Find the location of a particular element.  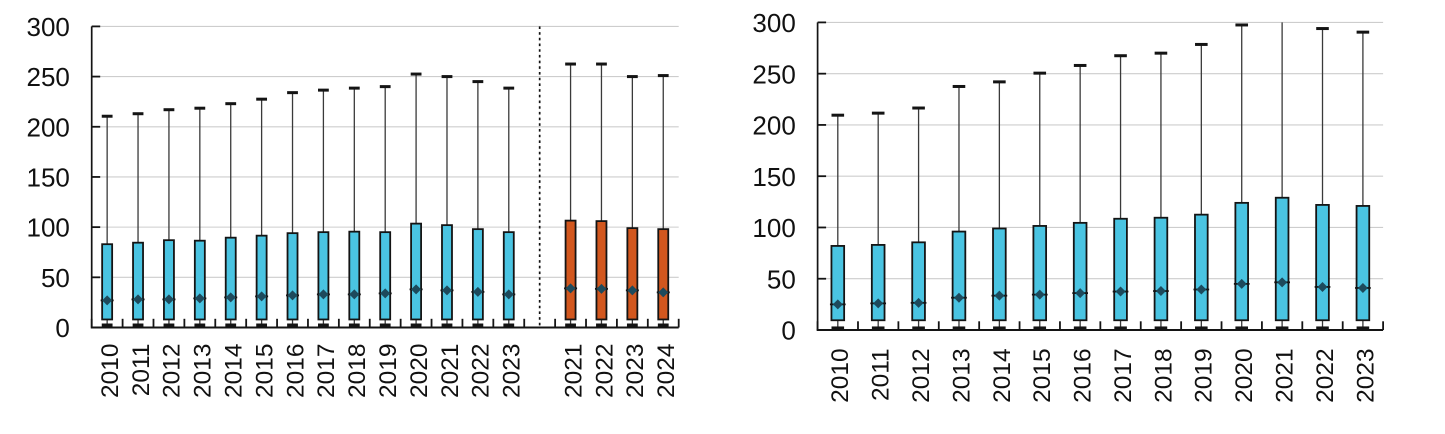

svg-text: 2024 is located at coordinates (666, 371).